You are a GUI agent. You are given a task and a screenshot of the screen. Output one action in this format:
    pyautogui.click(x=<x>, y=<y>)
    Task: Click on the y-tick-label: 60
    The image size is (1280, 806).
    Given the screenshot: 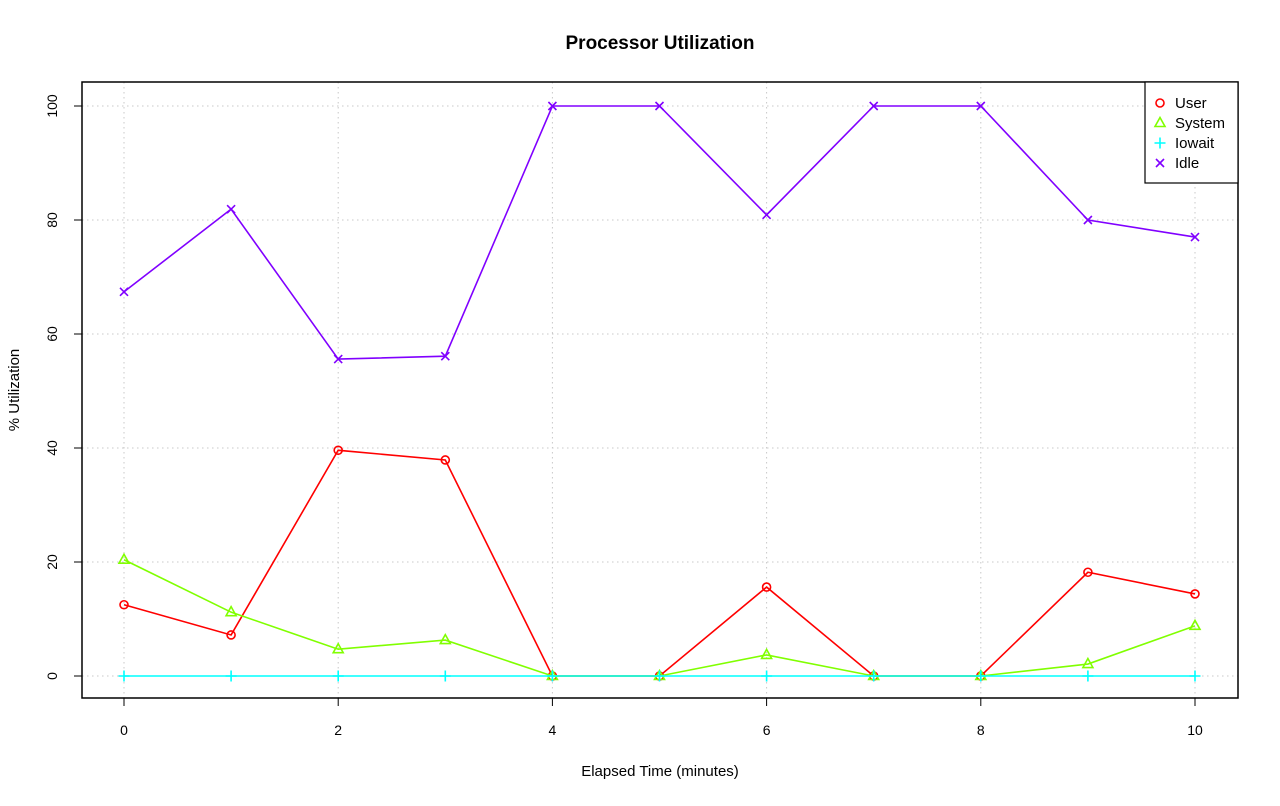 What is the action you would take?
    pyautogui.click(x=52, y=334)
    